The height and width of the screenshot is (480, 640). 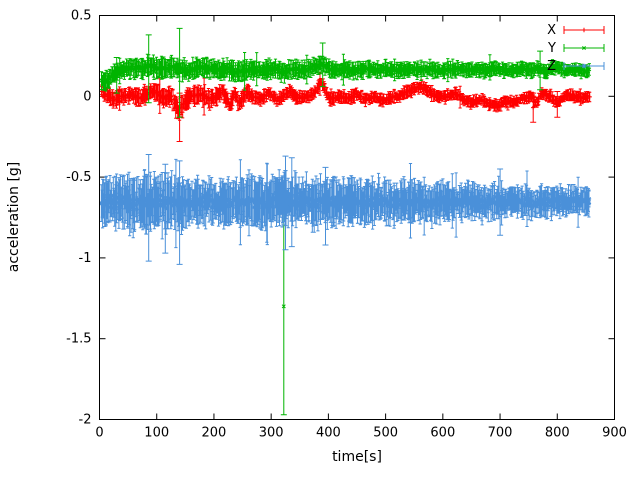 I want to click on x-tick-label: 0, so click(x=99, y=433).